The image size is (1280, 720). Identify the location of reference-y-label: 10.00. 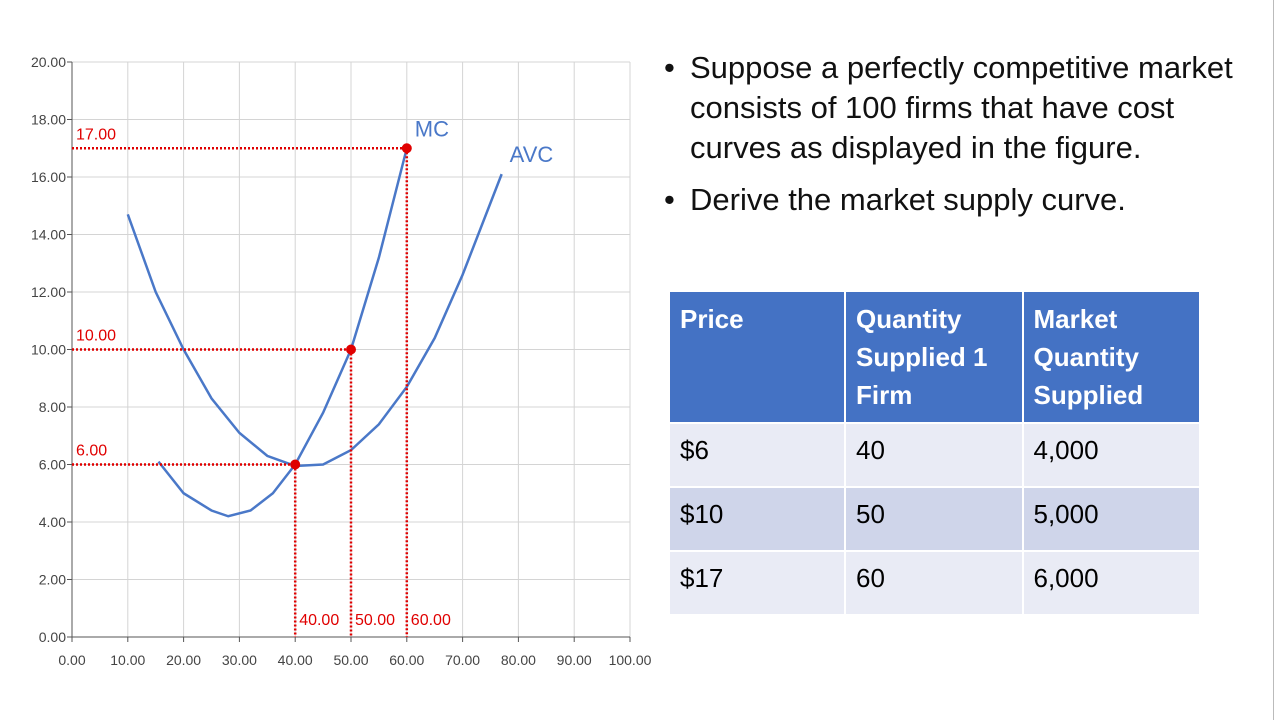
(96, 336).